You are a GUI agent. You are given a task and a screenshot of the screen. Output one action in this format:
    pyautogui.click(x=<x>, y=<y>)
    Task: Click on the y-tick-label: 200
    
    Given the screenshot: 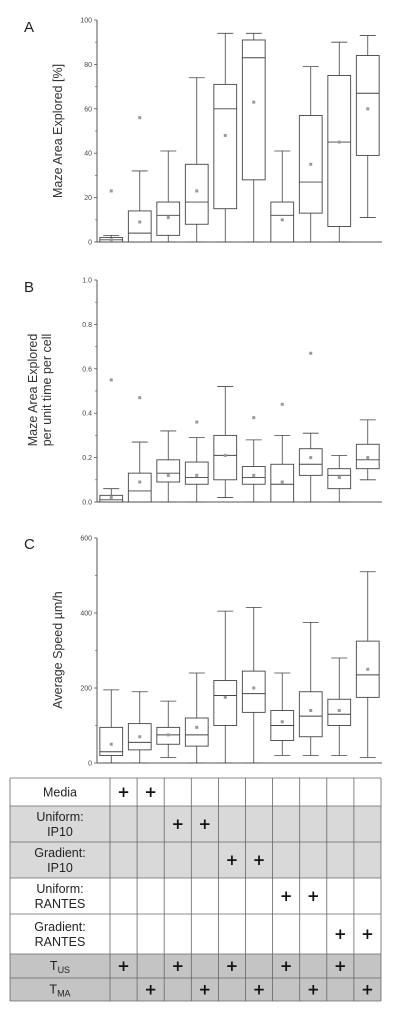 What is the action you would take?
    pyautogui.click(x=86, y=689)
    